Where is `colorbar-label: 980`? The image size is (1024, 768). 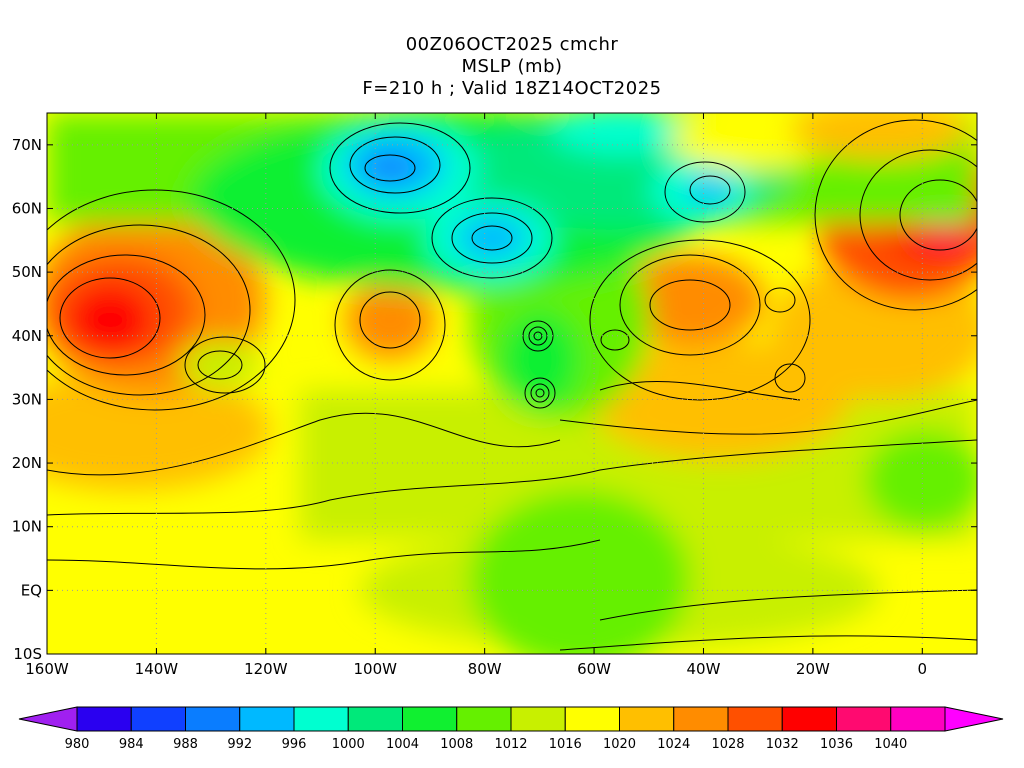
colorbar-label: 980 is located at coordinates (77, 744).